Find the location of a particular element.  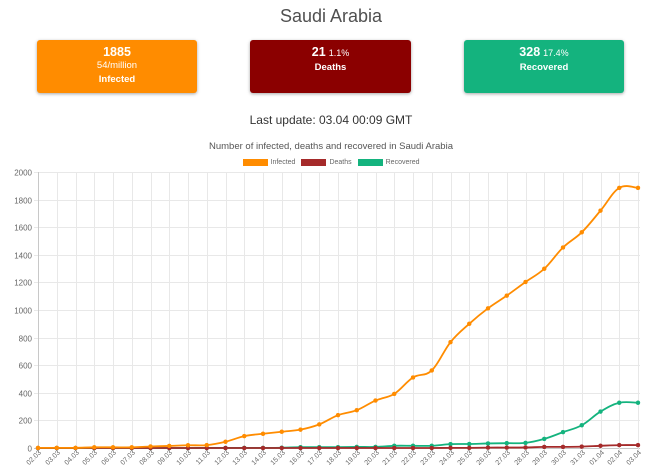

recovered-card: 328 17.4% Recovered is located at coordinates (544, 66).